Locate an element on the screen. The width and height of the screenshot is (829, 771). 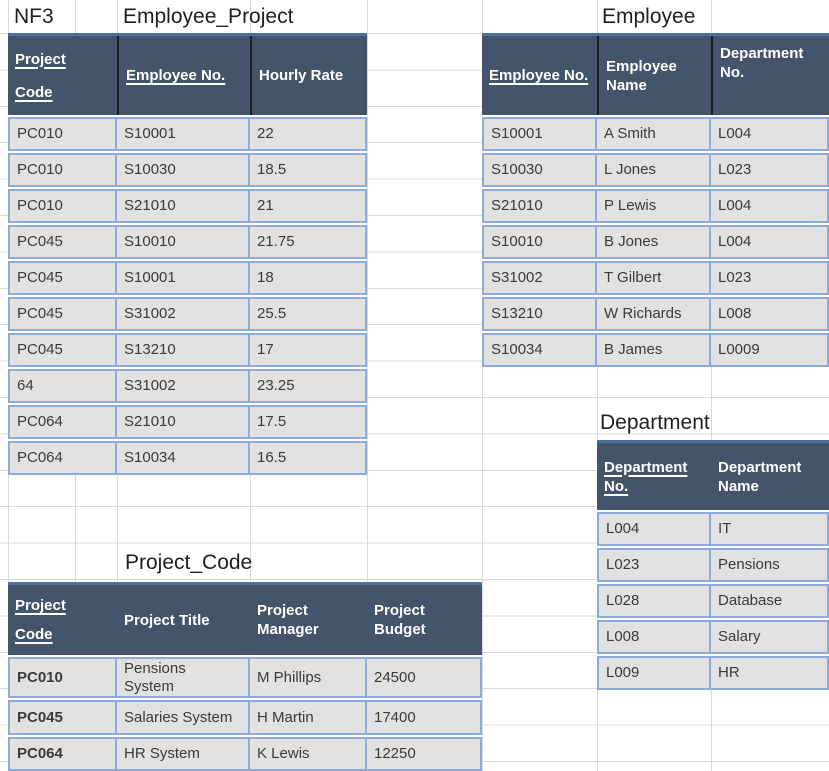
cell: 25.5 is located at coordinates (307, 314).